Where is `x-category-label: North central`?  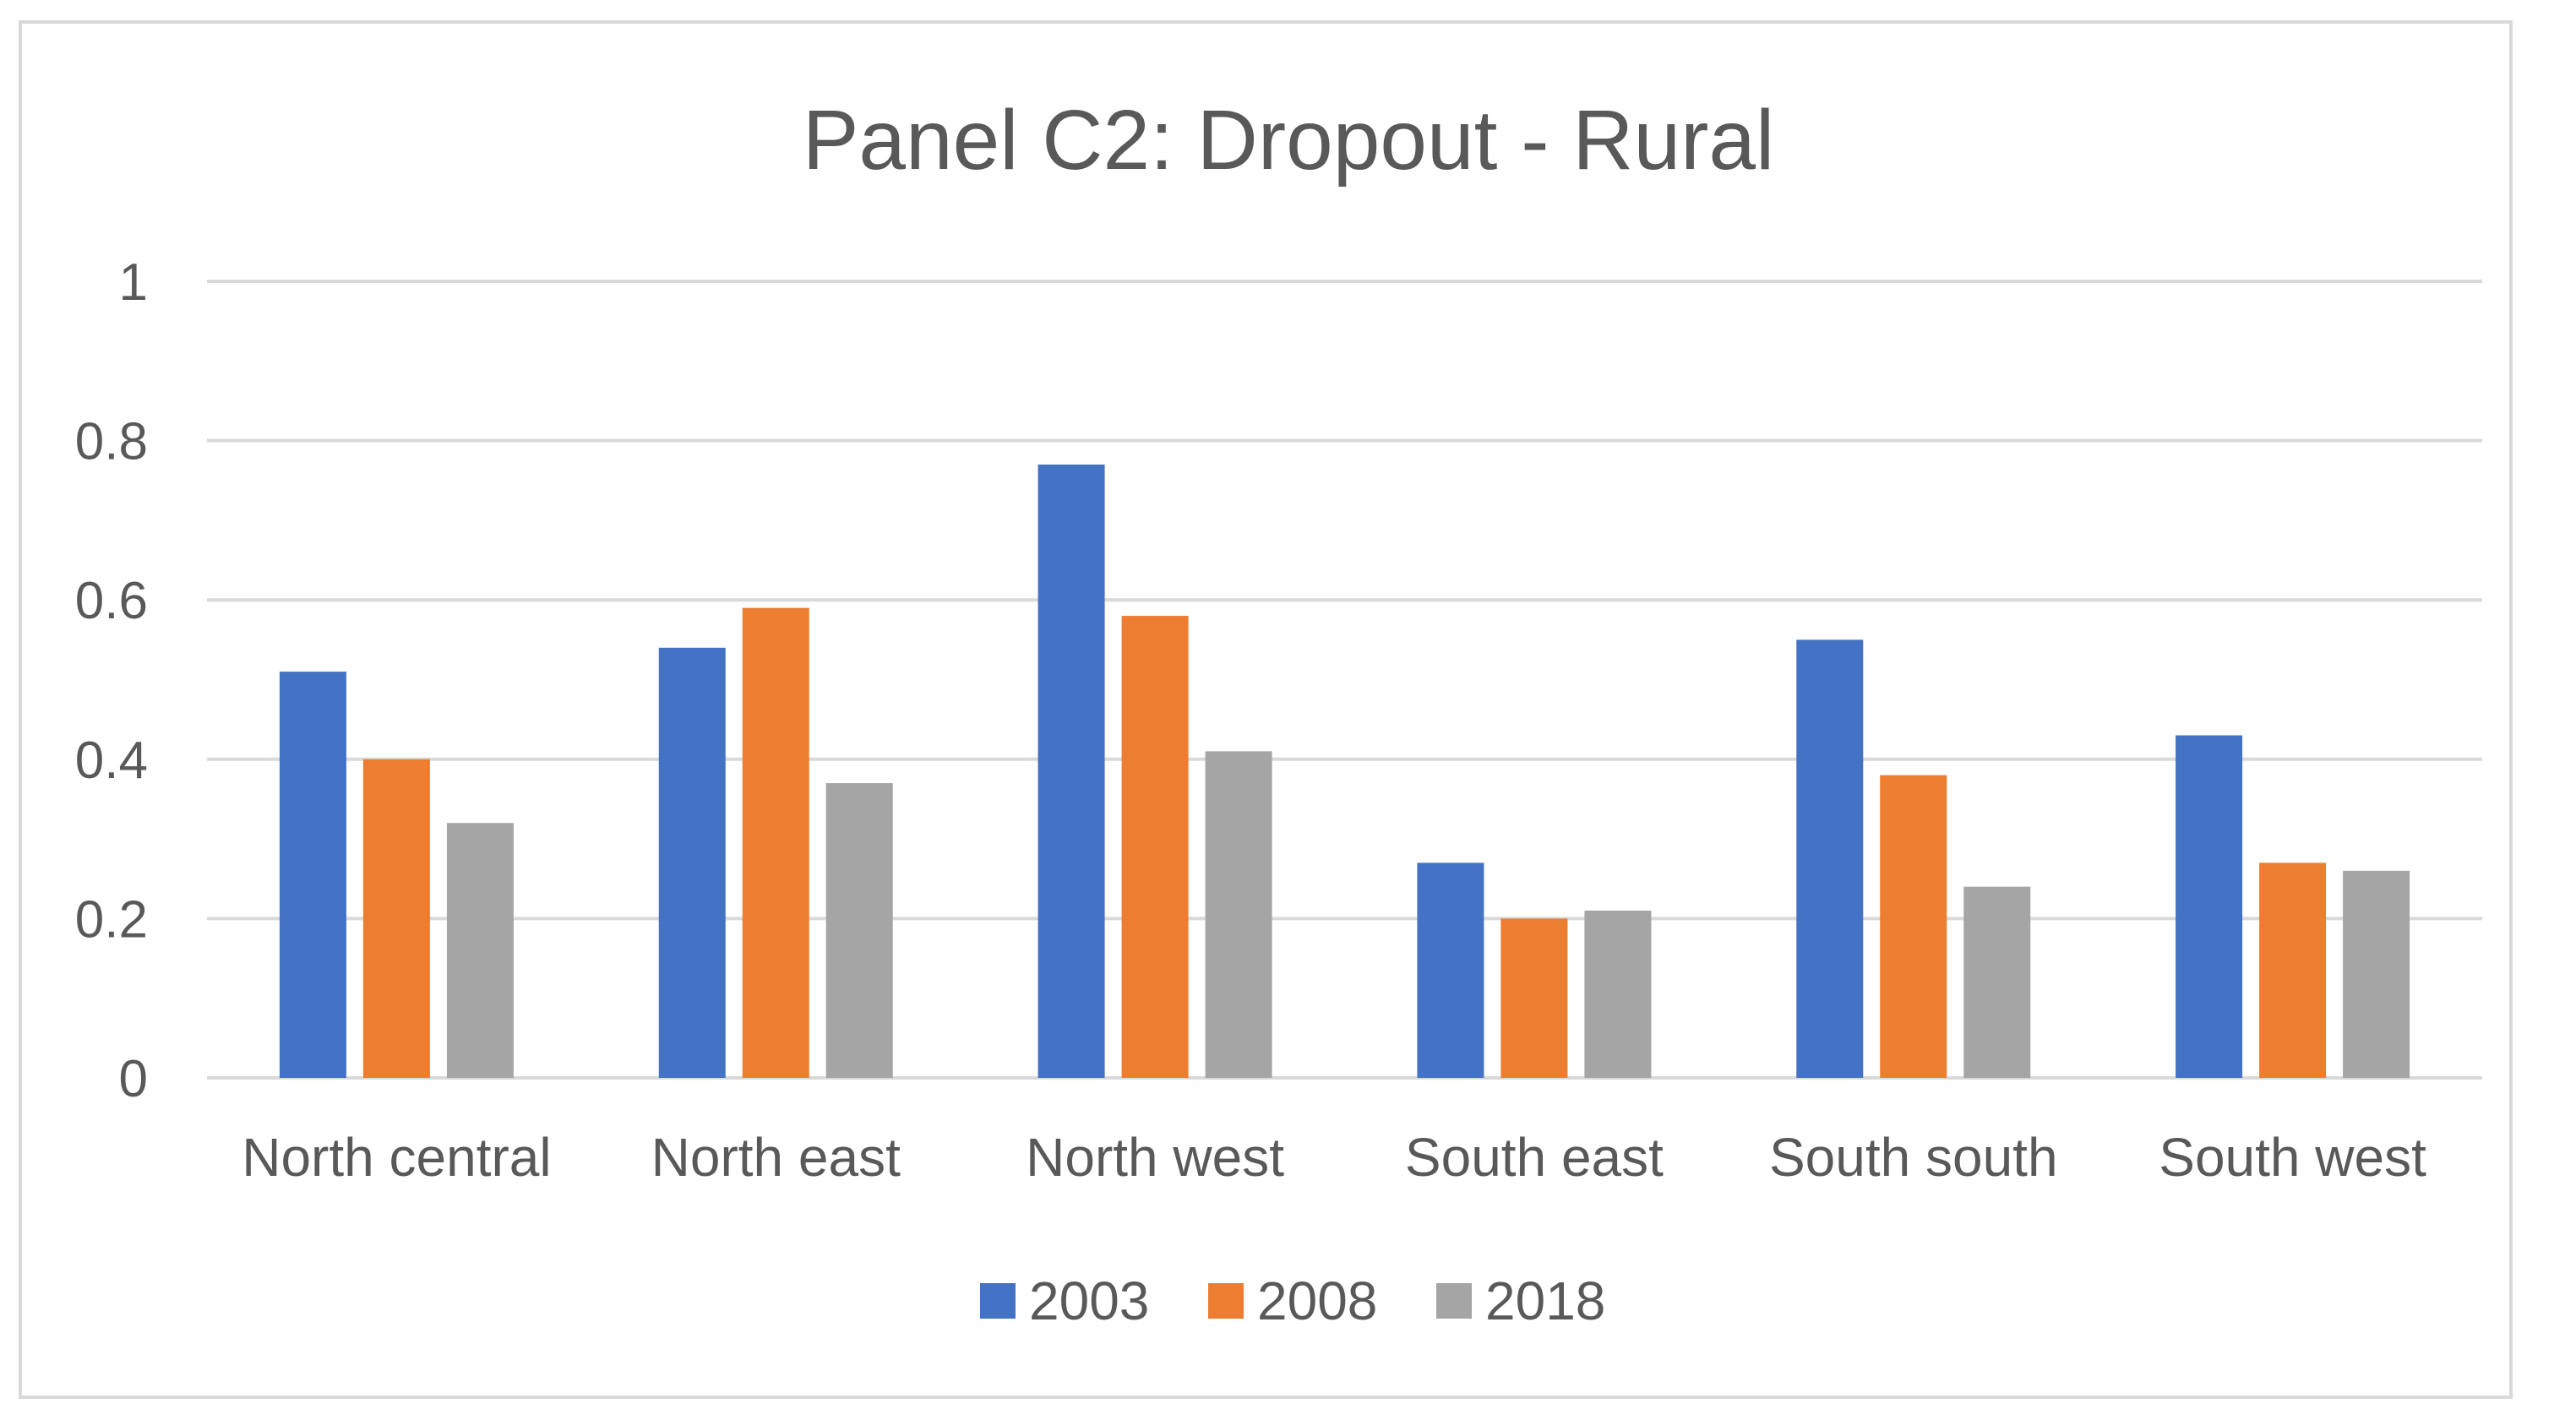
x-category-label: North central is located at coordinates (396, 1157).